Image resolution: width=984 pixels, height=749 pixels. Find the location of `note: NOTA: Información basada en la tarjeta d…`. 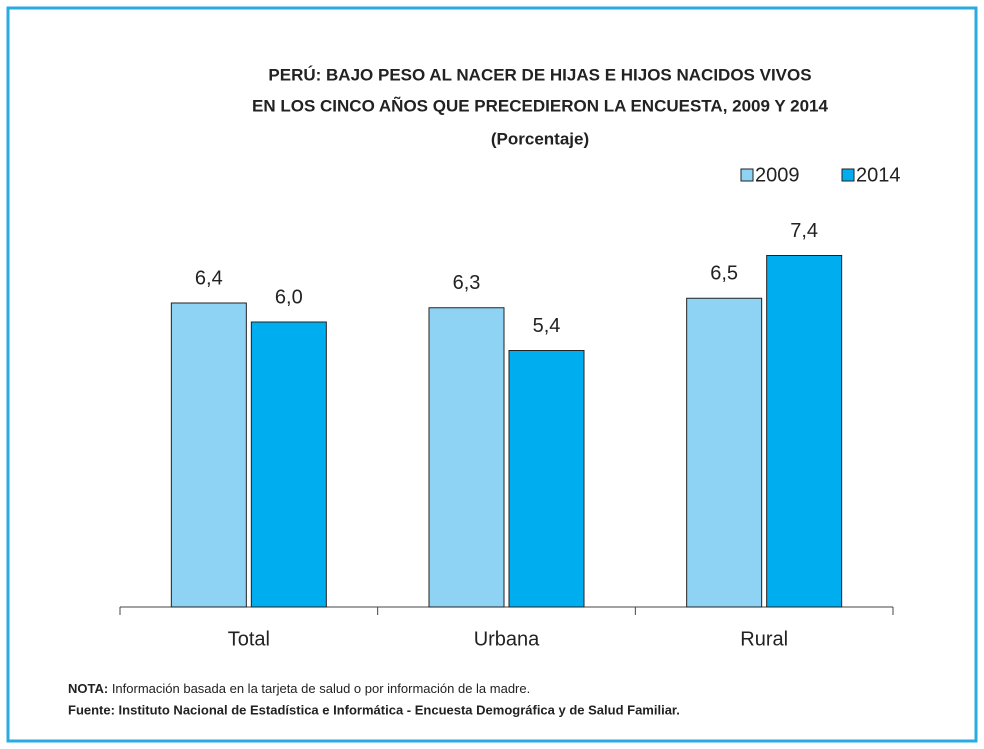

note: NOTA: Información basada en la tarjeta d… is located at coordinates (299, 688).